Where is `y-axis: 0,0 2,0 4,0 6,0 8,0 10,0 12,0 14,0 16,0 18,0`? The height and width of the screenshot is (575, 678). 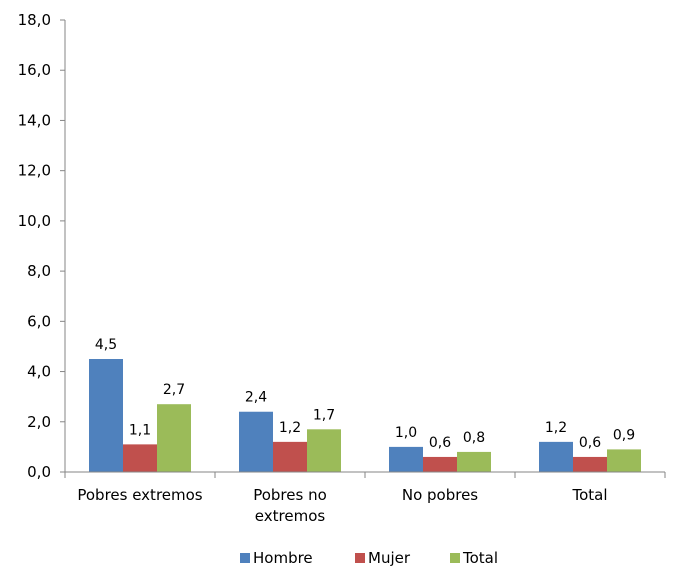 y-axis: 0,0 2,0 4,0 6,0 8,0 10,0 12,0 14,0 16,0 18,0 is located at coordinates (42, 246).